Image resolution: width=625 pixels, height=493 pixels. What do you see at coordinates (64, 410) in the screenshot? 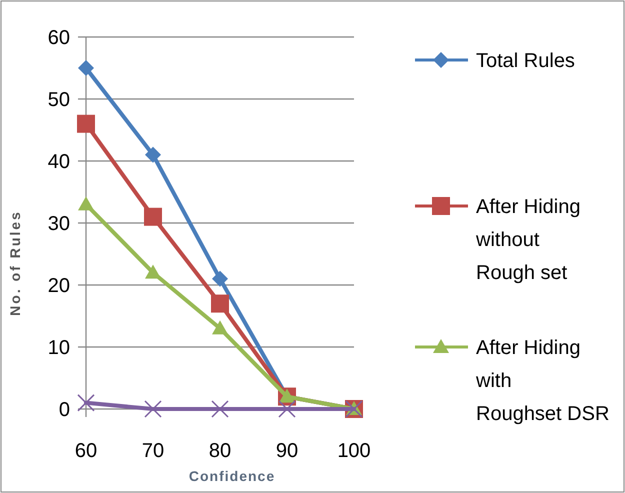
I see `y-tick-label: 0` at bounding box center [64, 410].